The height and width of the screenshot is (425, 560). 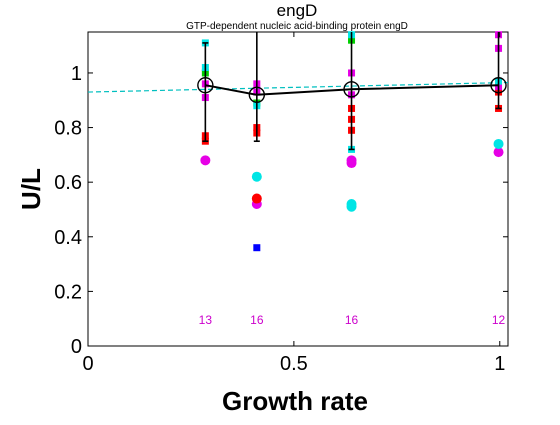 What do you see at coordinates (68, 238) in the screenshot?
I see `y-tick-label: 0.4` at bounding box center [68, 238].